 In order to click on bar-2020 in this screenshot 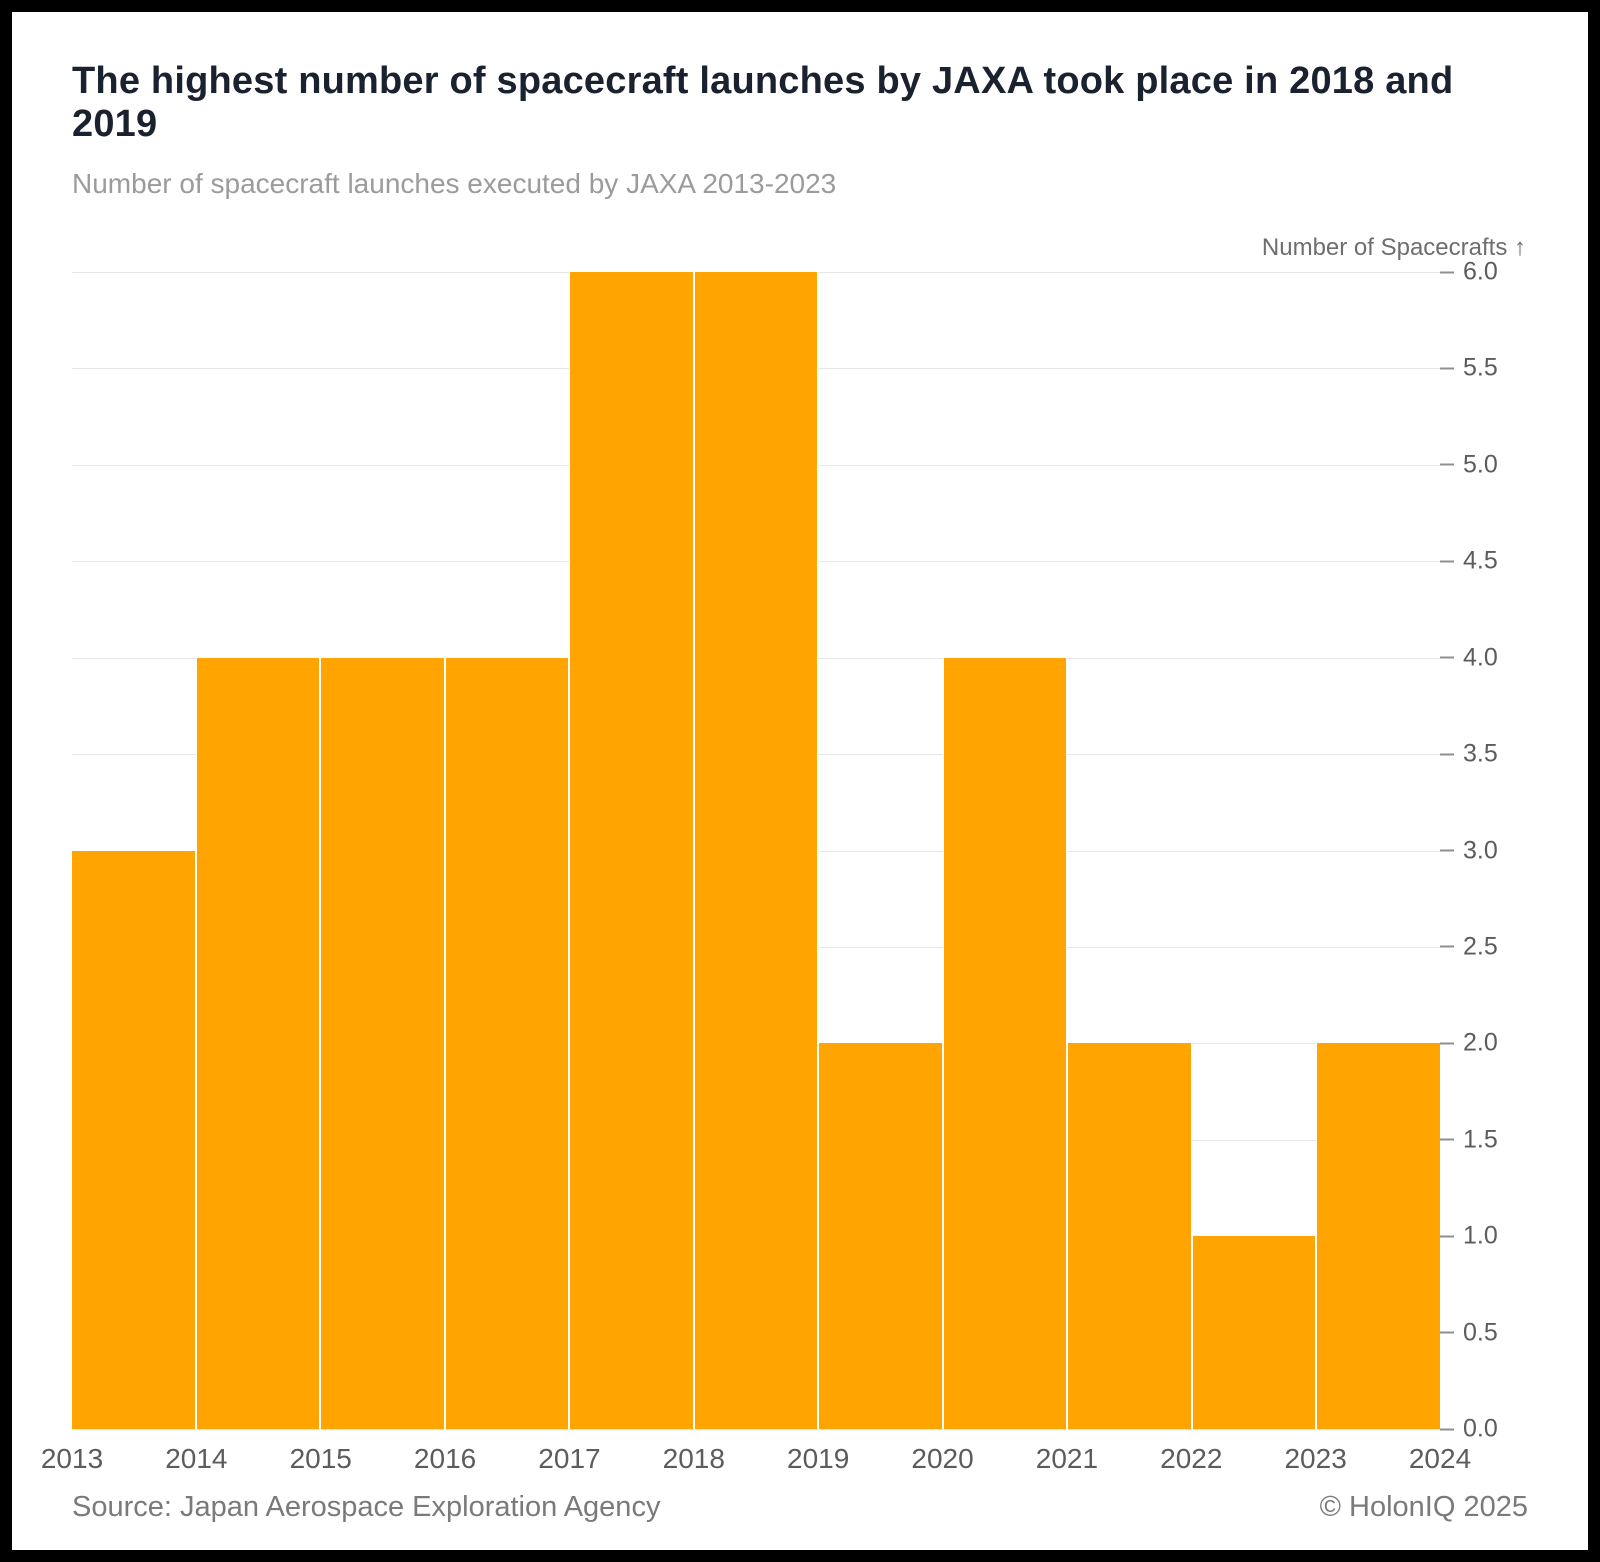, I will do `click(1005, 1043)`.